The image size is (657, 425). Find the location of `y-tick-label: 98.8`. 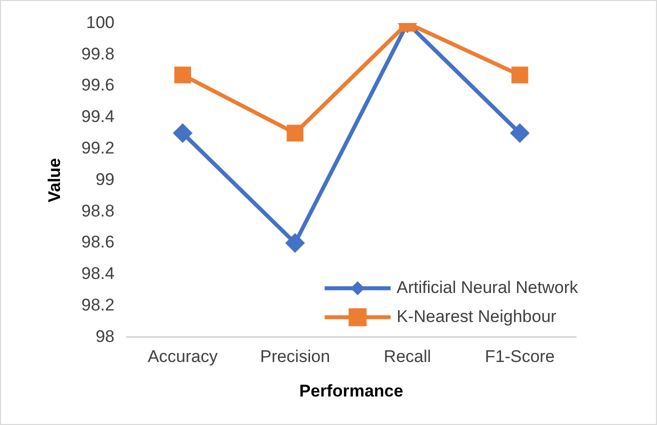

y-tick-label: 98.8 is located at coordinates (97, 210).